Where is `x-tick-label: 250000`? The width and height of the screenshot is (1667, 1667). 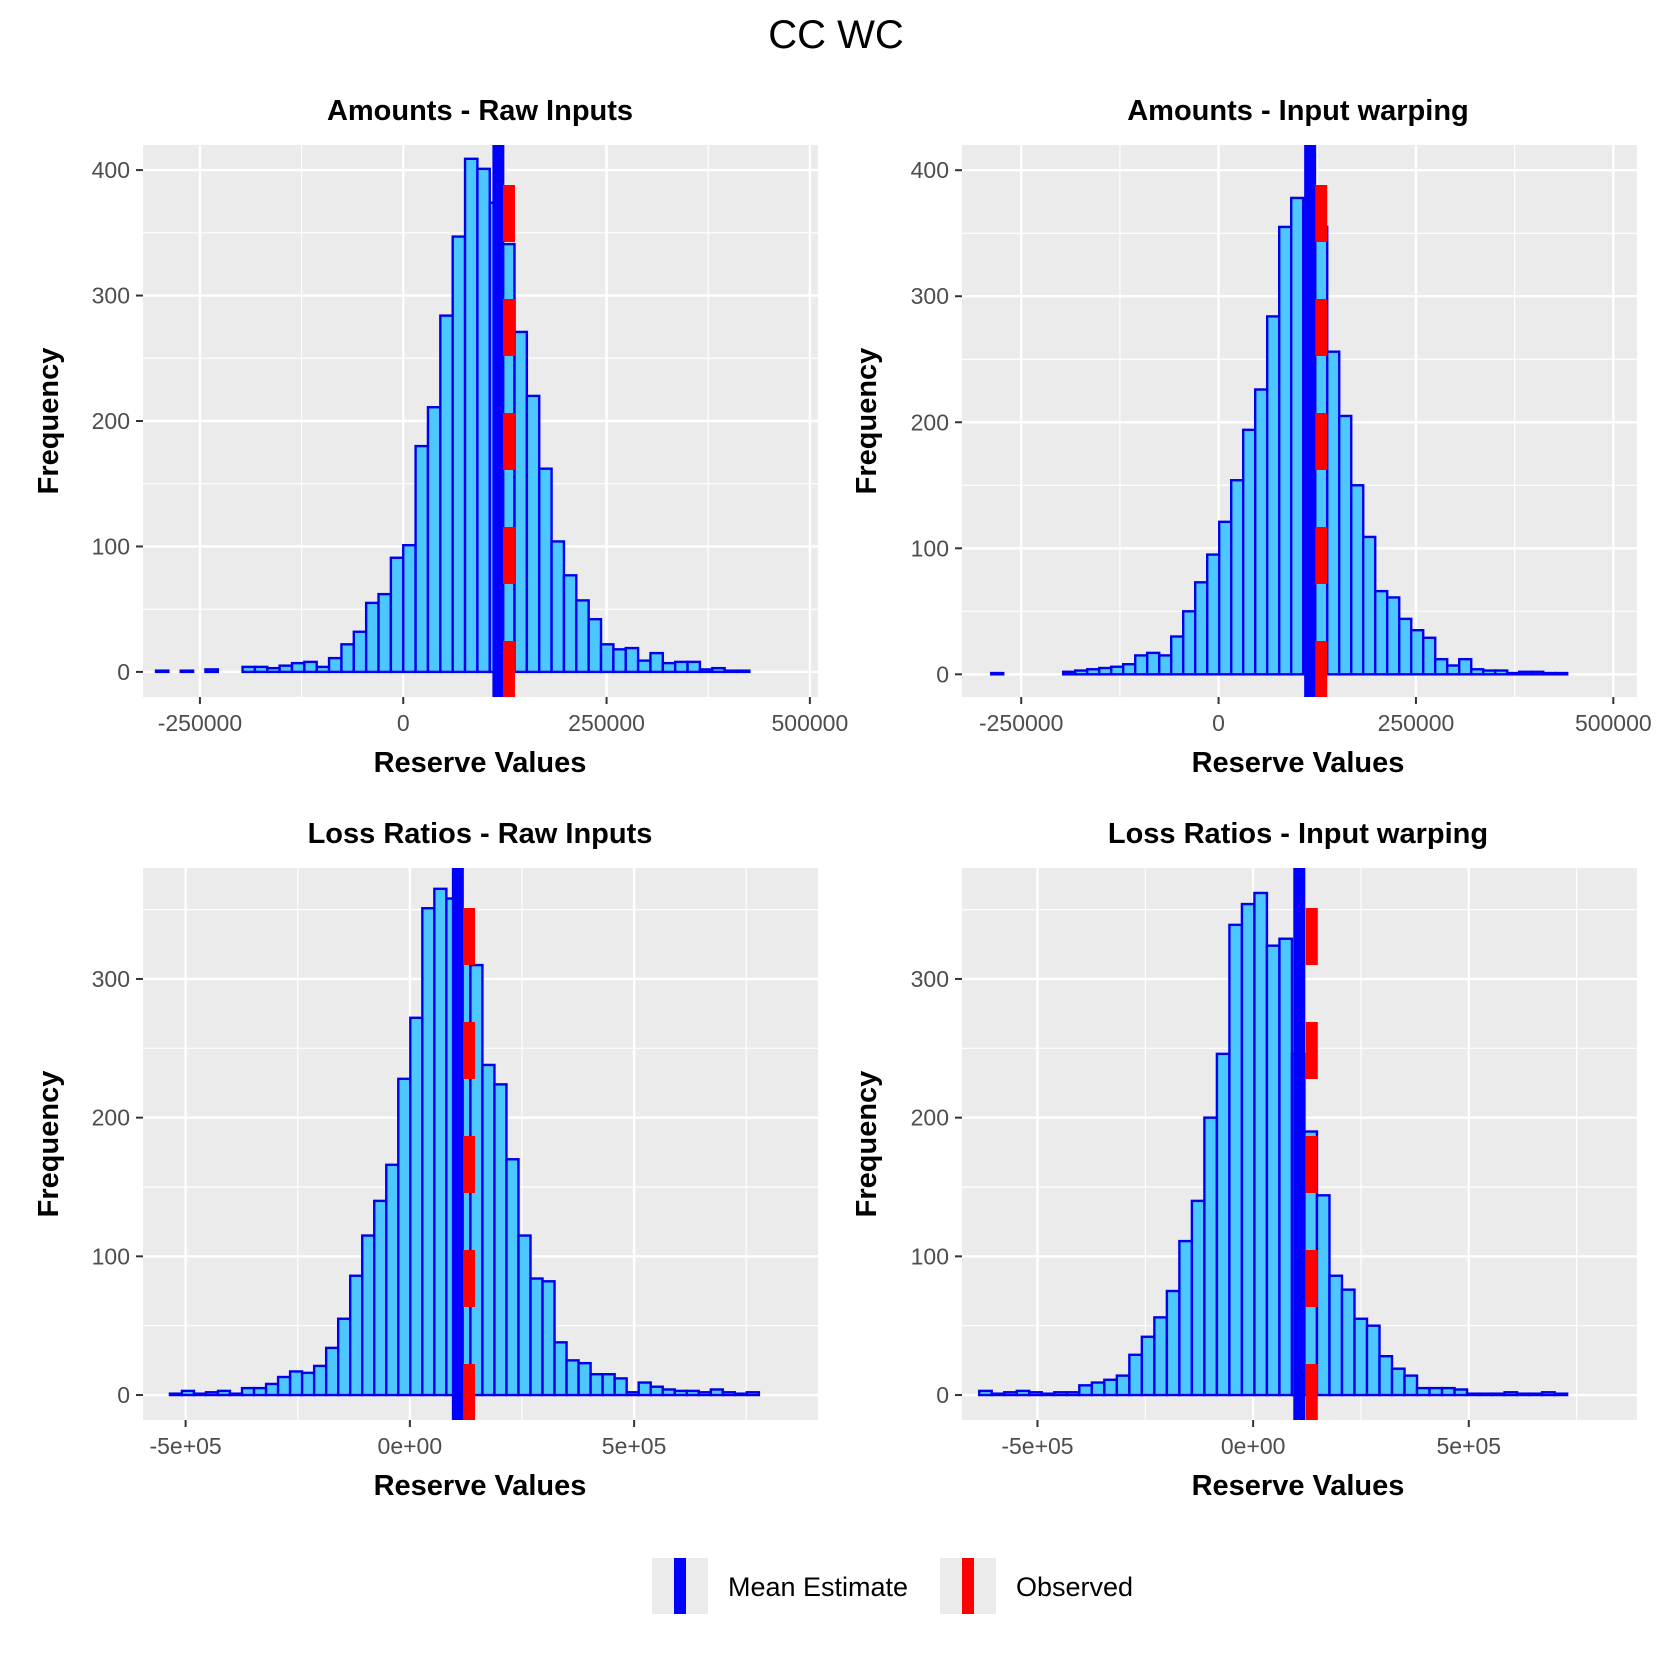 x-tick-label: 250000 is located at coordinates (606, 723).